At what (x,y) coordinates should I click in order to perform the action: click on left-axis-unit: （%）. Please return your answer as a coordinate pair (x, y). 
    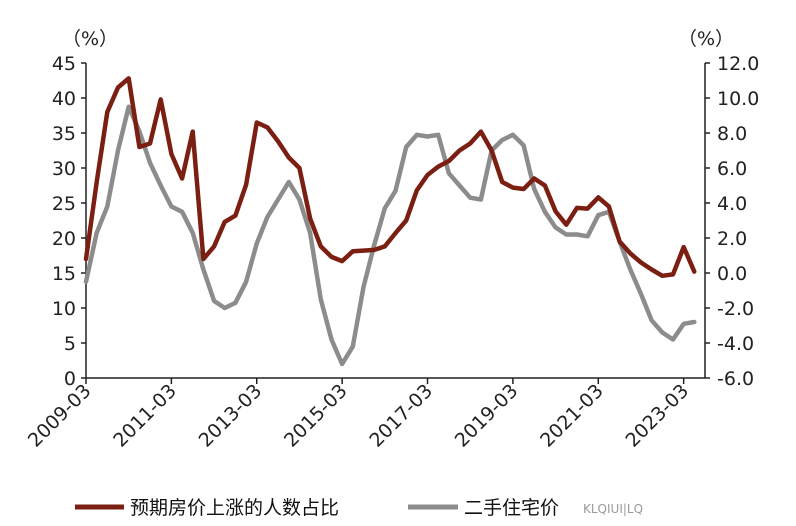
    Looking at the image, I should click on (90, 39).